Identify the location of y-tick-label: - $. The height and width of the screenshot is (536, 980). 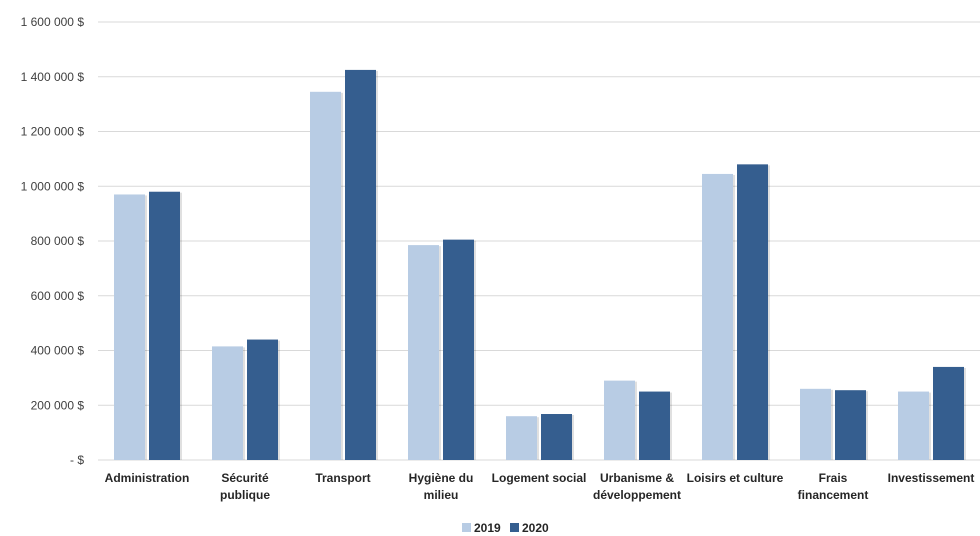
(77, 460).